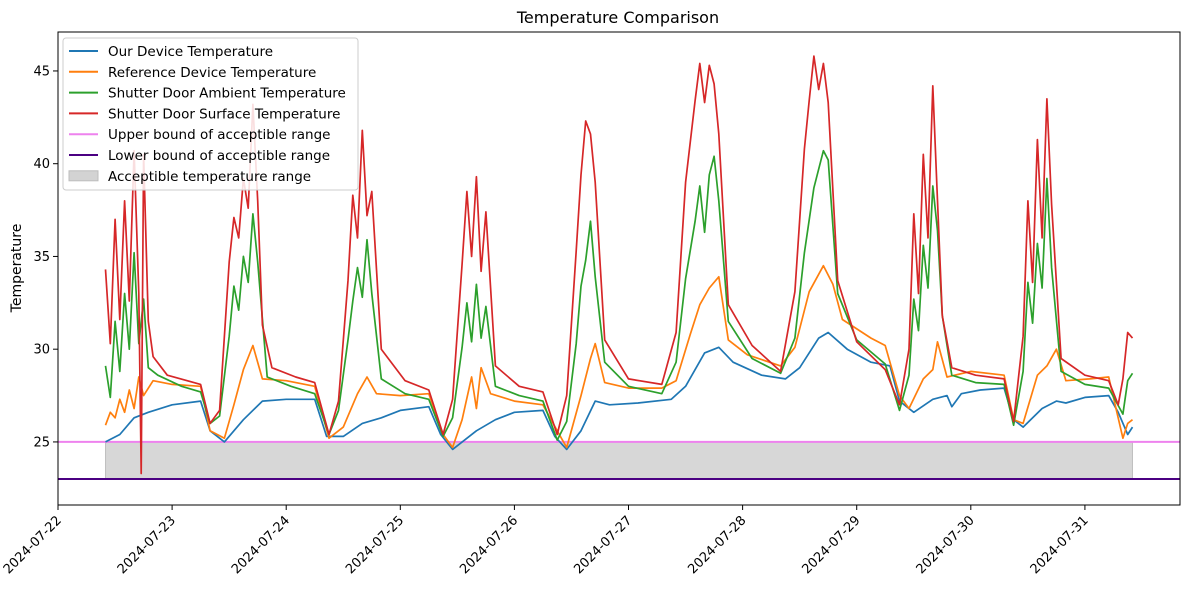 Image resolution: width=1189 pixels, height=590 pixels. Describe the element at coordinates (41, 350) in the screenshot. I see `y-tick-label: 30` at that location.